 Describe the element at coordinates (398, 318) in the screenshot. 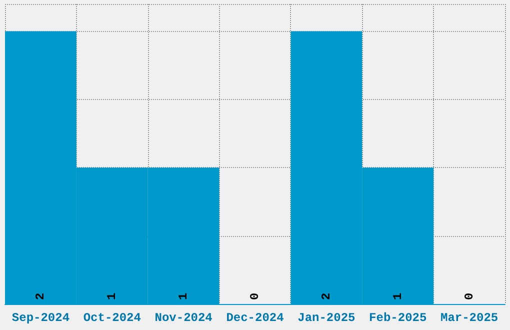

I see `x-tick-label: Feb-2025` at that location.